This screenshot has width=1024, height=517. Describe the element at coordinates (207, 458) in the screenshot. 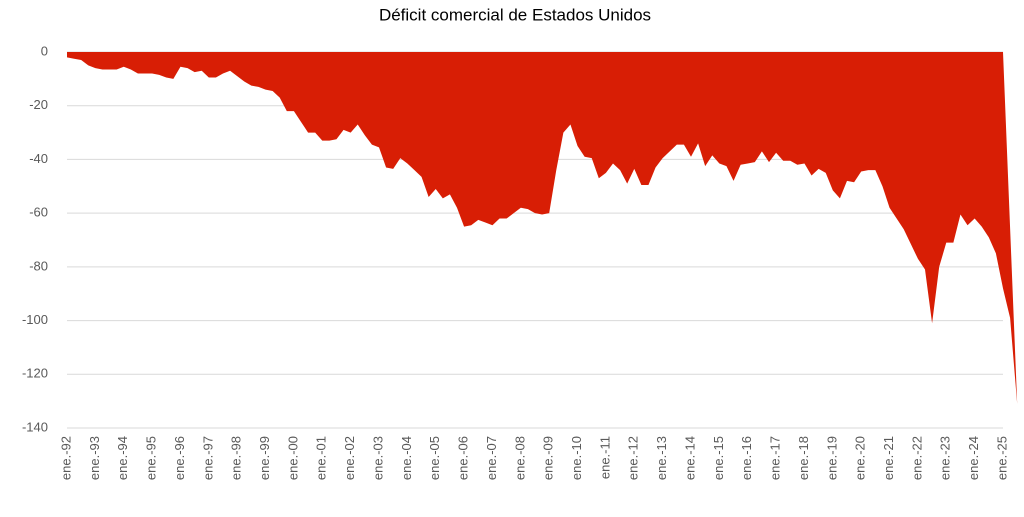

I see `x-tick-label: ene.-97` at that location.